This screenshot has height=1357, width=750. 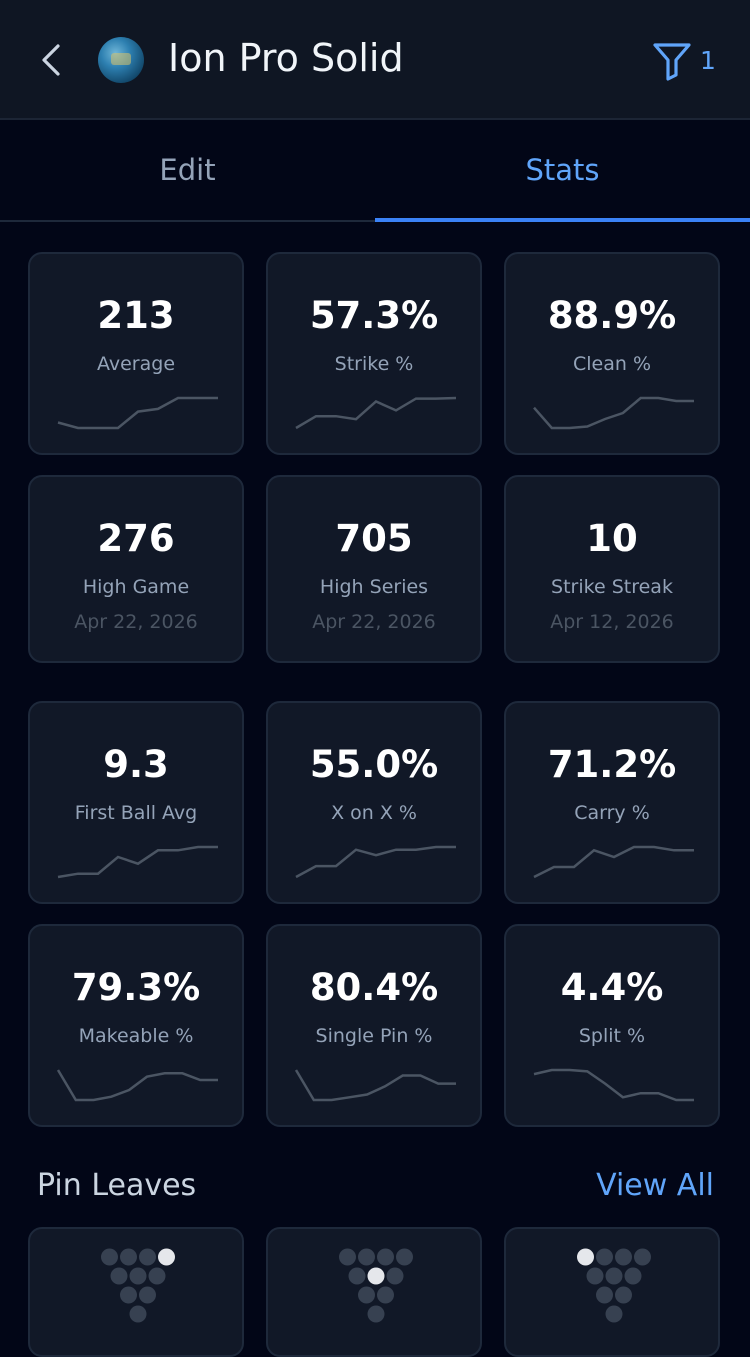 What do you see at coordinates (374, 764) in the screenshot?
I see `stat-value: 55.0%` at bounding box center [374, 764].